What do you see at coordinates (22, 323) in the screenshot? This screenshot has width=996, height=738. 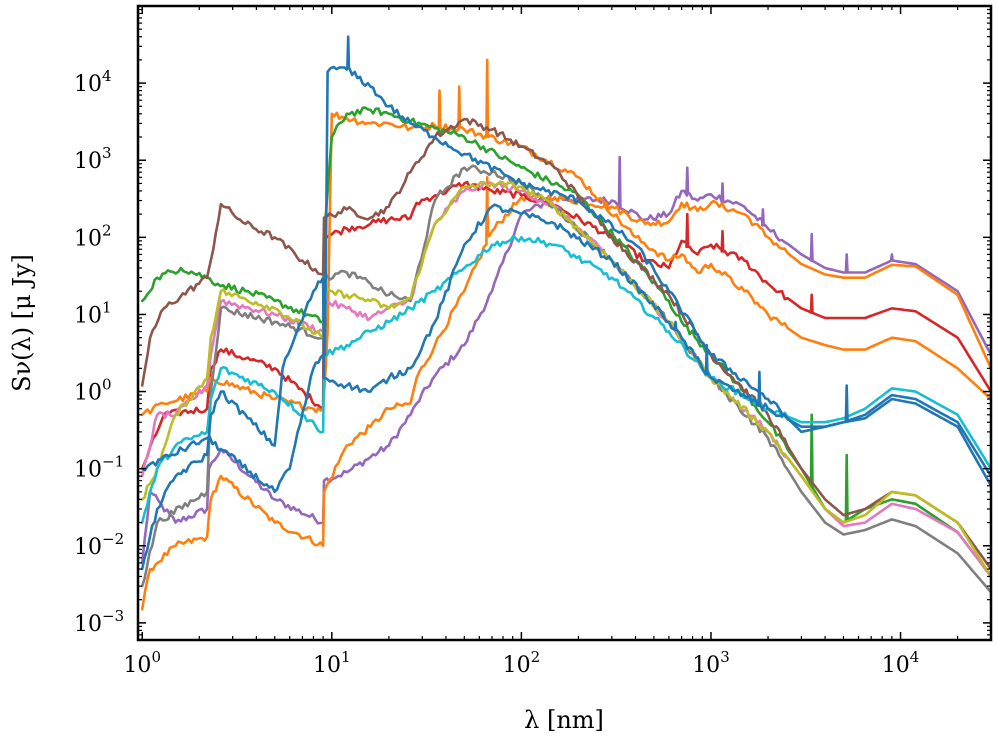 I see `y-axis-title: Sν(λ) [μ Jy]` at bounding box center [22, 323].